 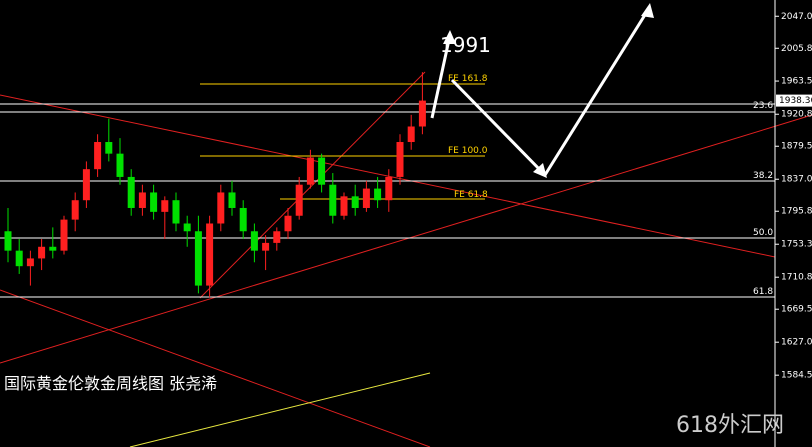 I want to click on last-price-label: 1938.36, so click(x=795, y=101).